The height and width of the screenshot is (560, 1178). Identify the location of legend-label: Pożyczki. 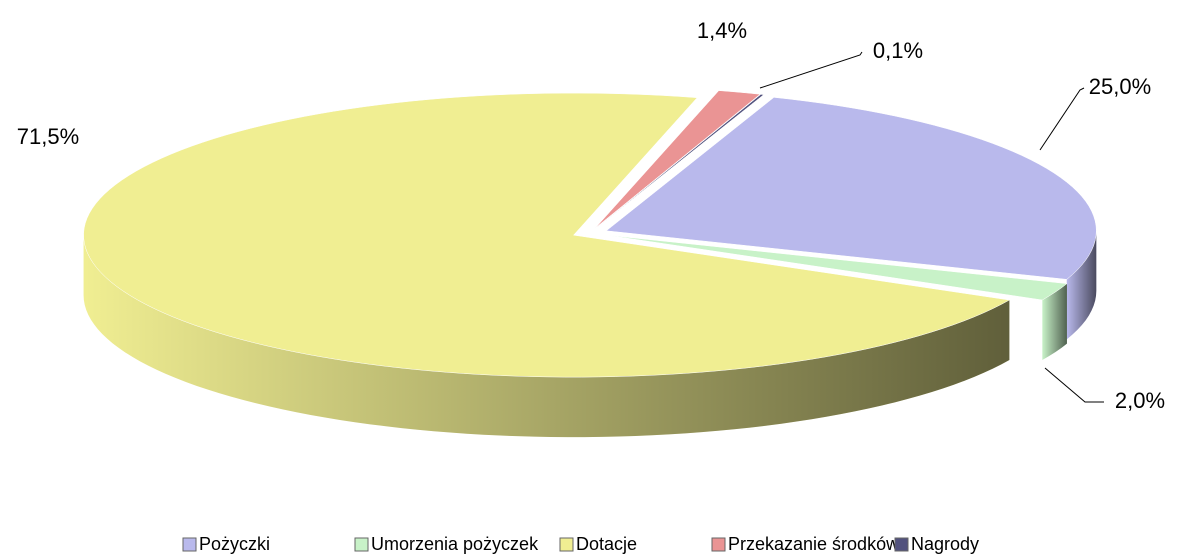
(234, 544).